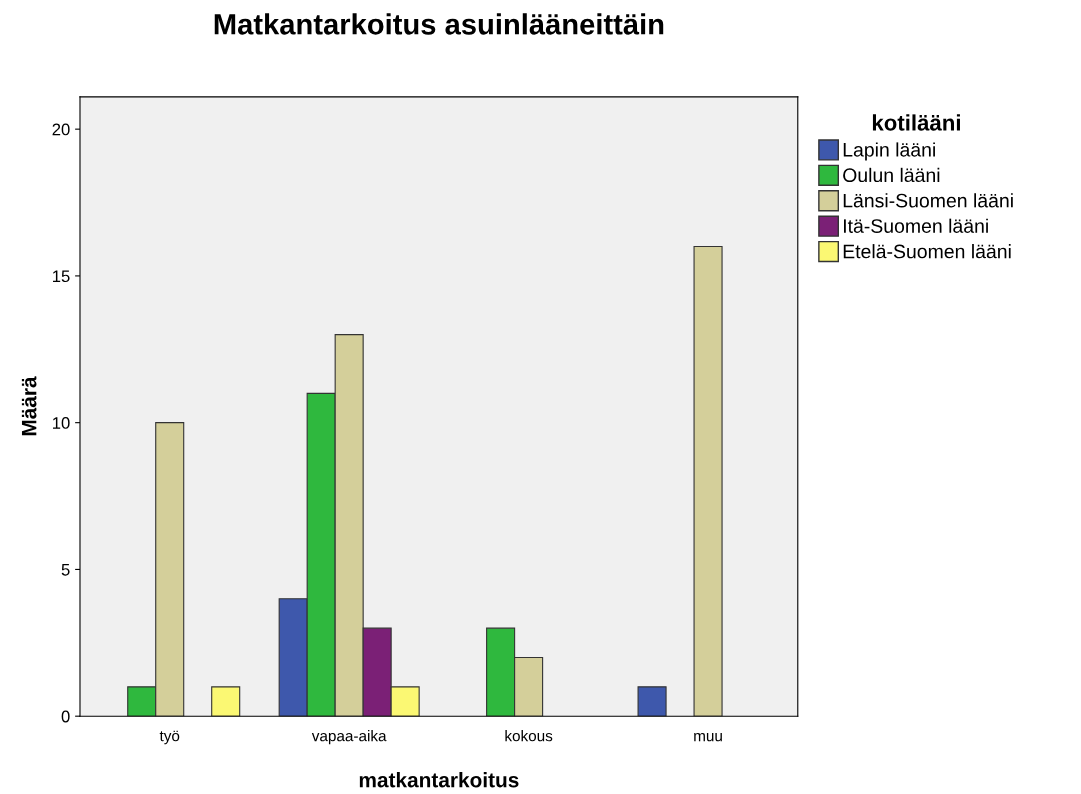 The width and height of the screenshot is (1081, 794). I want to click on y-tick-label: 0, so click(65, 716).